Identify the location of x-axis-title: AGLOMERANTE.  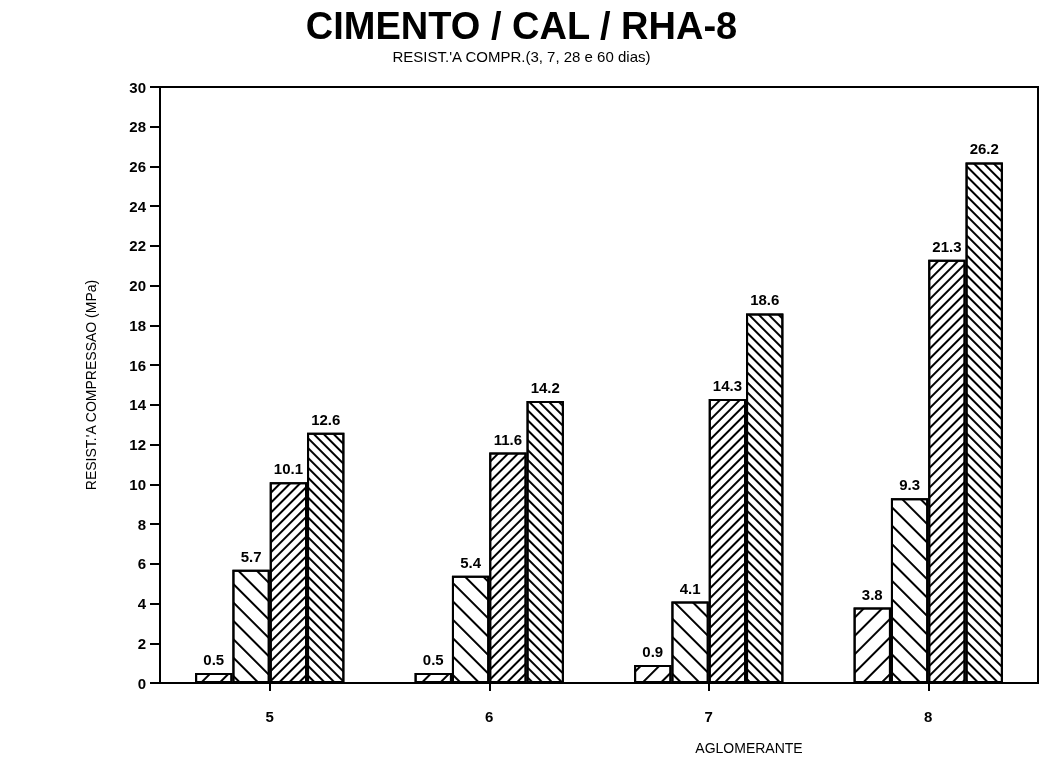
(749, 748).